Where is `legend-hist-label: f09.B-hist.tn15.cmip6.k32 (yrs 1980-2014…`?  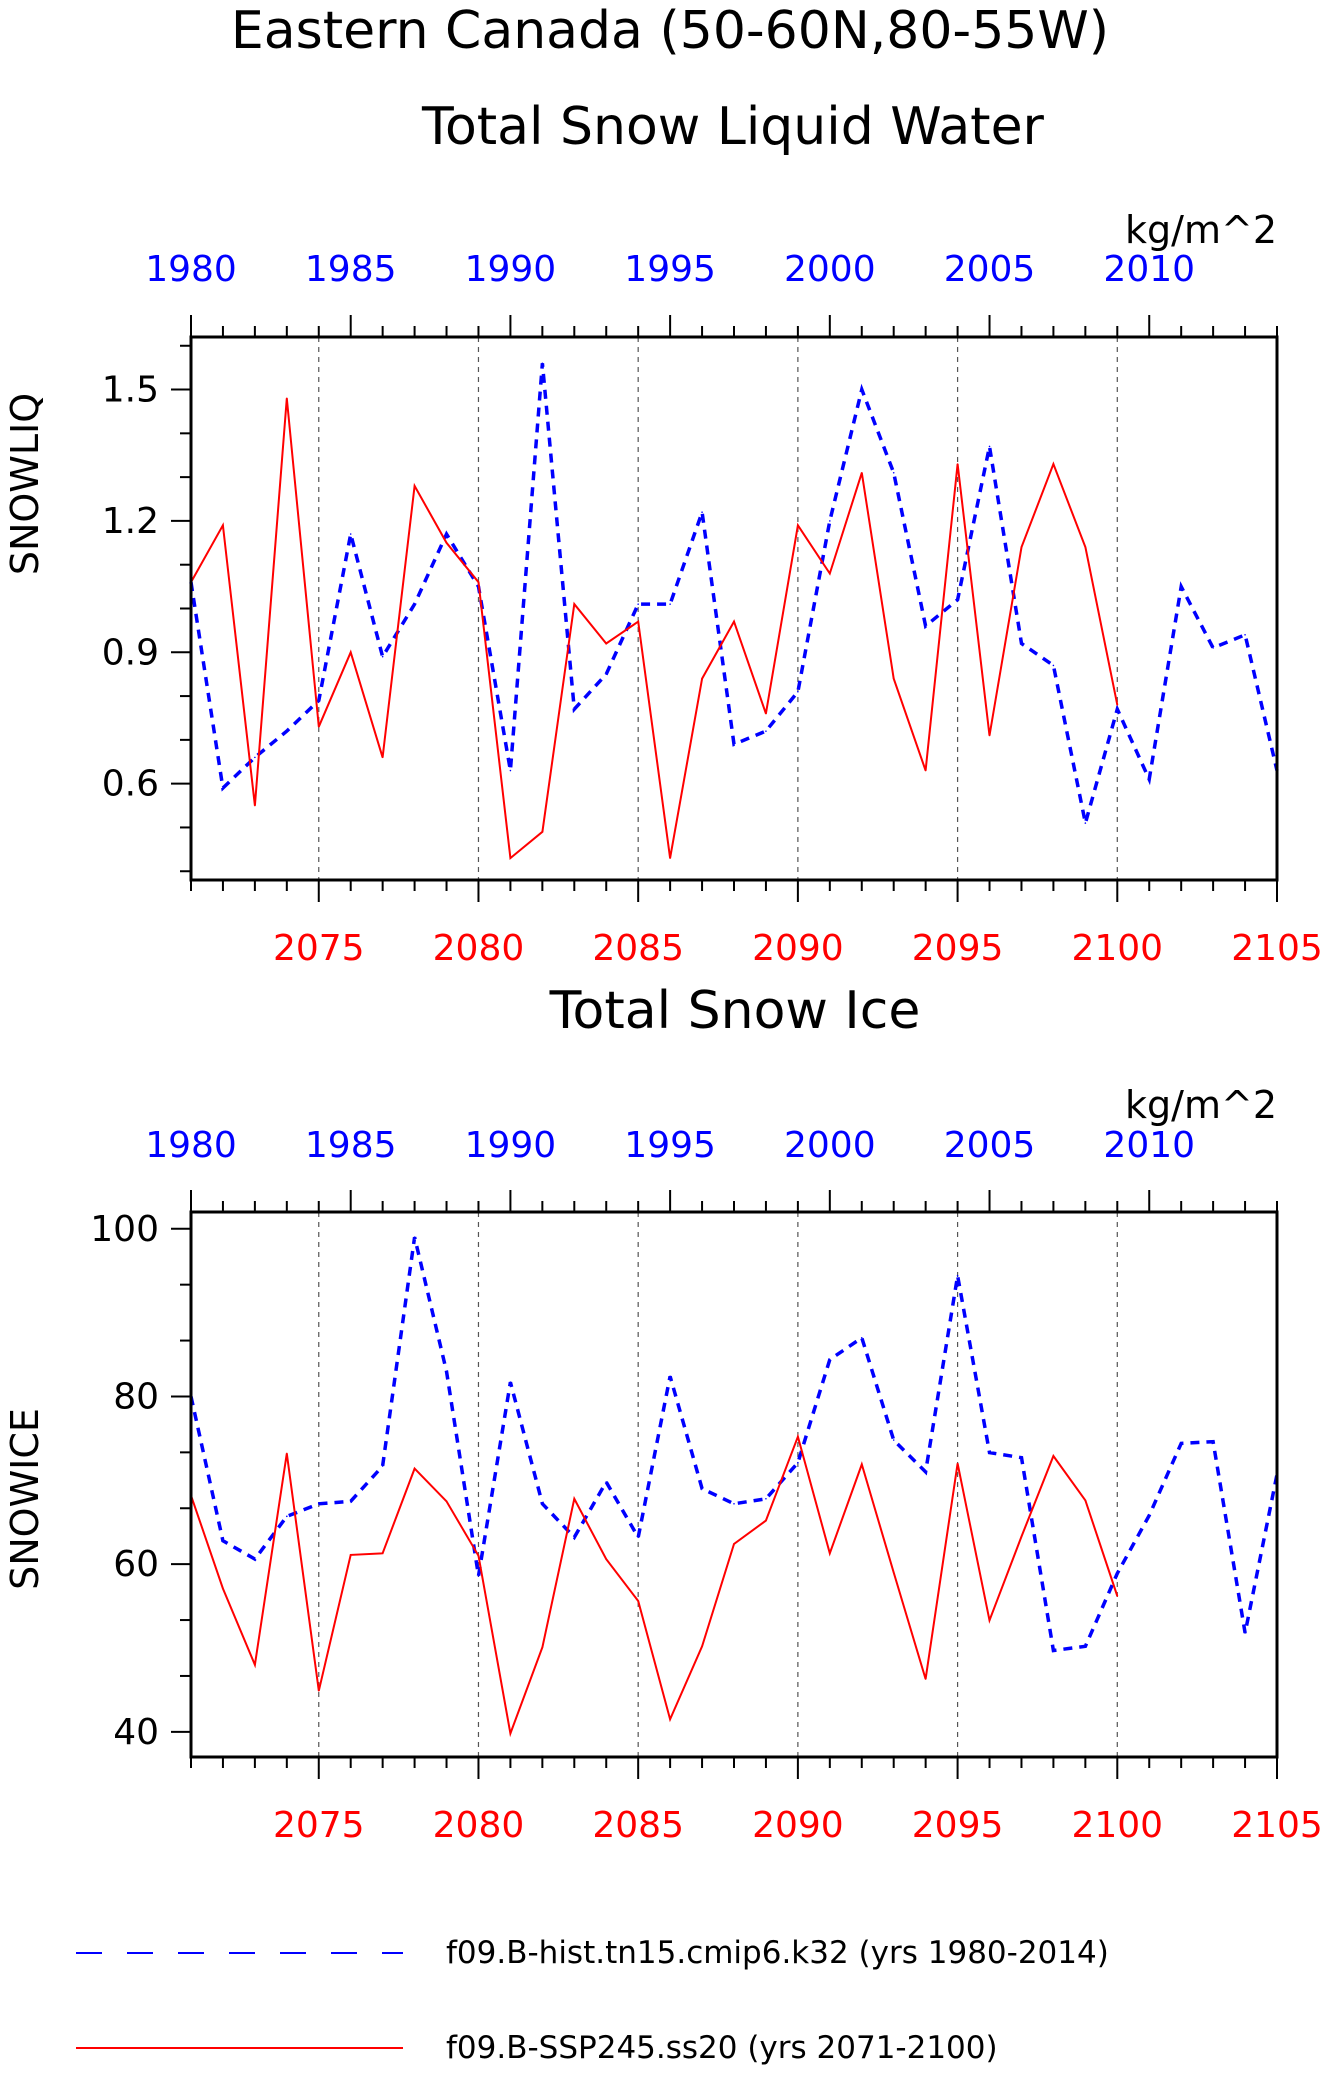 legend-hist-label: f09.B-hist.tn15.cmip6.k32 (yrs 1980-2014… is located at coordinates (777, 1953).